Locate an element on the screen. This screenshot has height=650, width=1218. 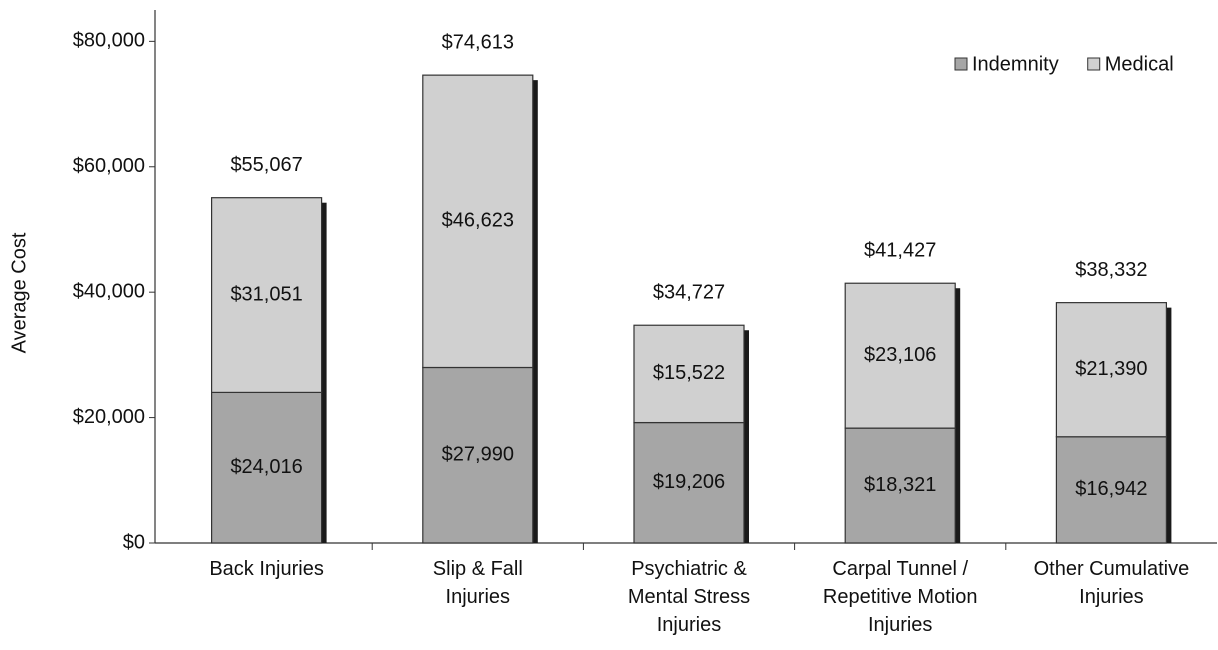
data-label: $23,106 is located at coordinates (900, 355).